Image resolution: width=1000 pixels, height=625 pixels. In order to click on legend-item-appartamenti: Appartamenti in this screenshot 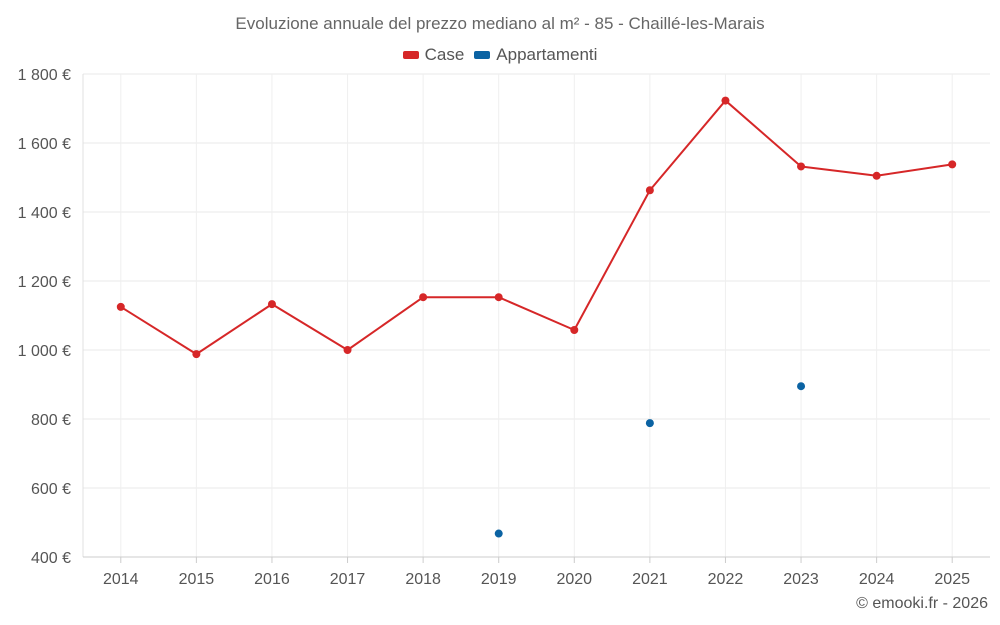, I will do `click(535, 55)`.